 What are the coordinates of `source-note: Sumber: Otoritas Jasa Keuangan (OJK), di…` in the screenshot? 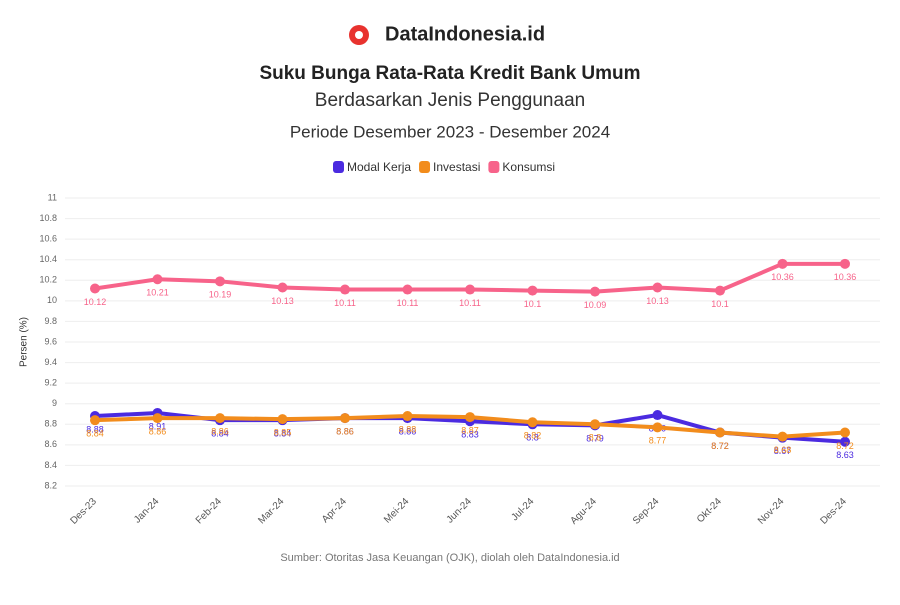 It's located at (449, 558).